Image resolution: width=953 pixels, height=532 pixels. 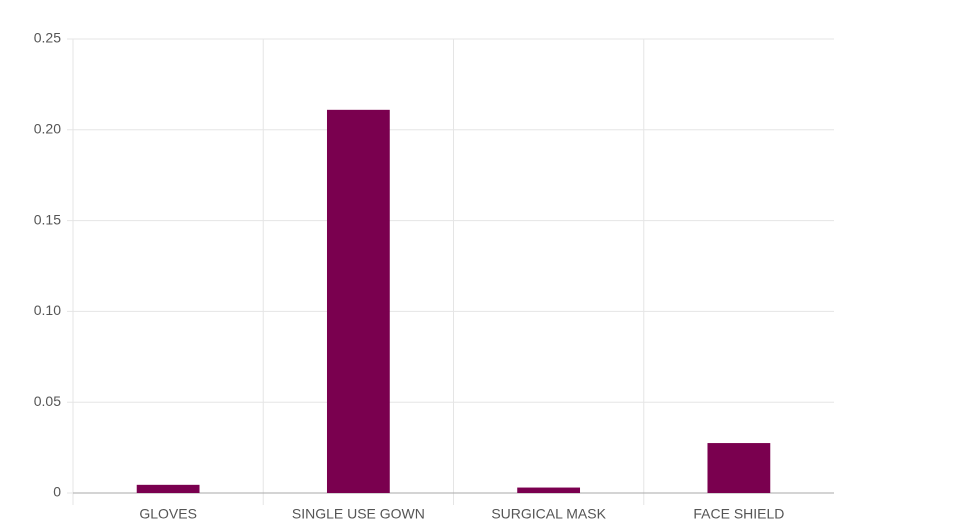 I want to click on x-tick-label: FACE SHIELD, so click(x=738, y=514).